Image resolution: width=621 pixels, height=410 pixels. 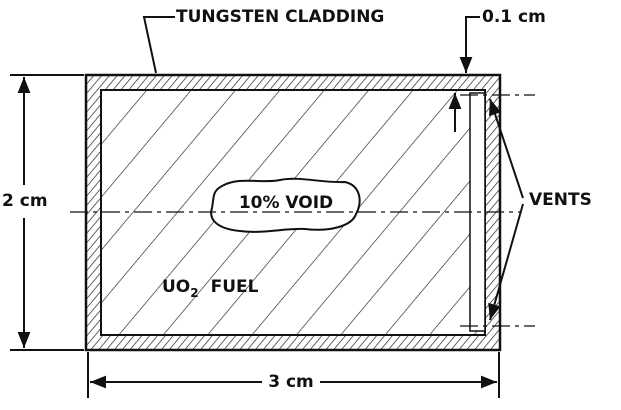 What do you see at coordinates (291, 382) in the screenshot?
I see `width-label: 3 cm` at bounding box center [291, 382].